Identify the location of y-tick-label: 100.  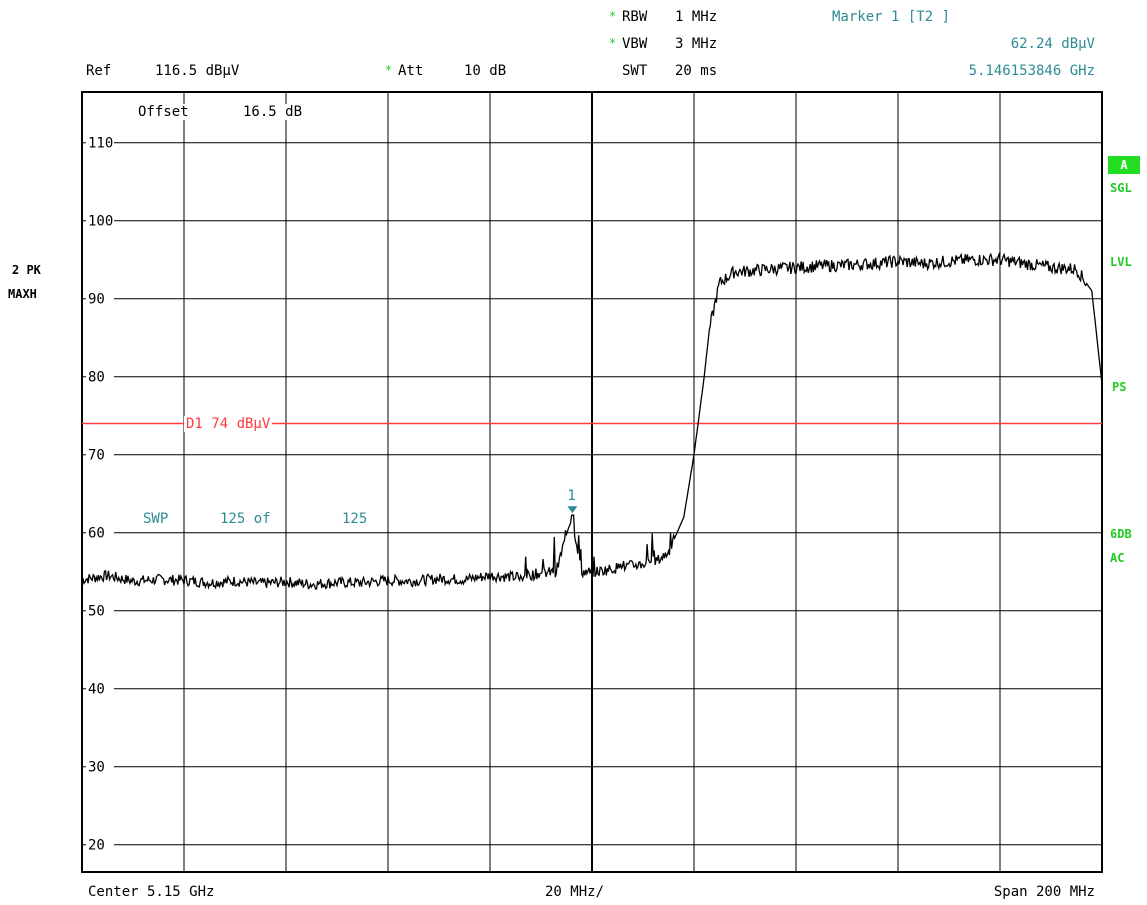
(100, 222).